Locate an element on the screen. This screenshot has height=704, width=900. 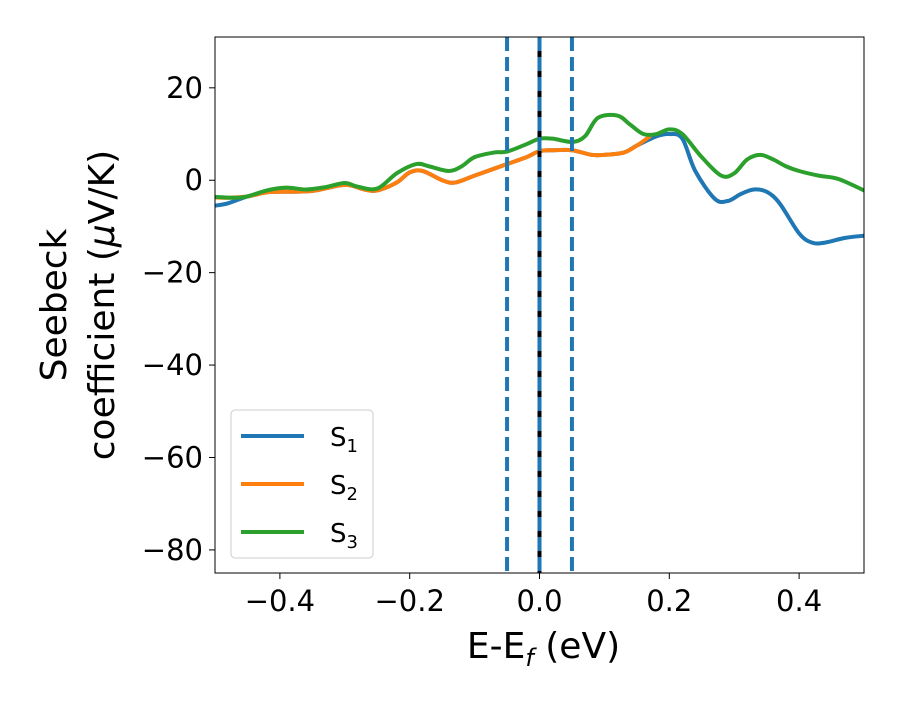
x-axis-label: E-Ef (eV) is located at coordinates (543, 649).